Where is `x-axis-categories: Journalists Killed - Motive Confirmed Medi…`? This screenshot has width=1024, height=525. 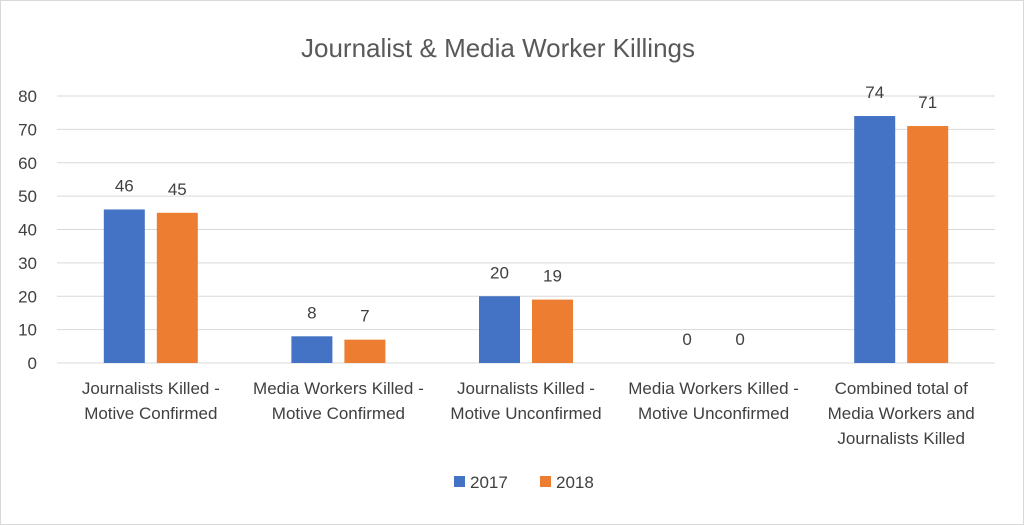
x-axis-categories: Journalists Killed - Motive Confirmed Medi… is located at coordinates (528, 413).